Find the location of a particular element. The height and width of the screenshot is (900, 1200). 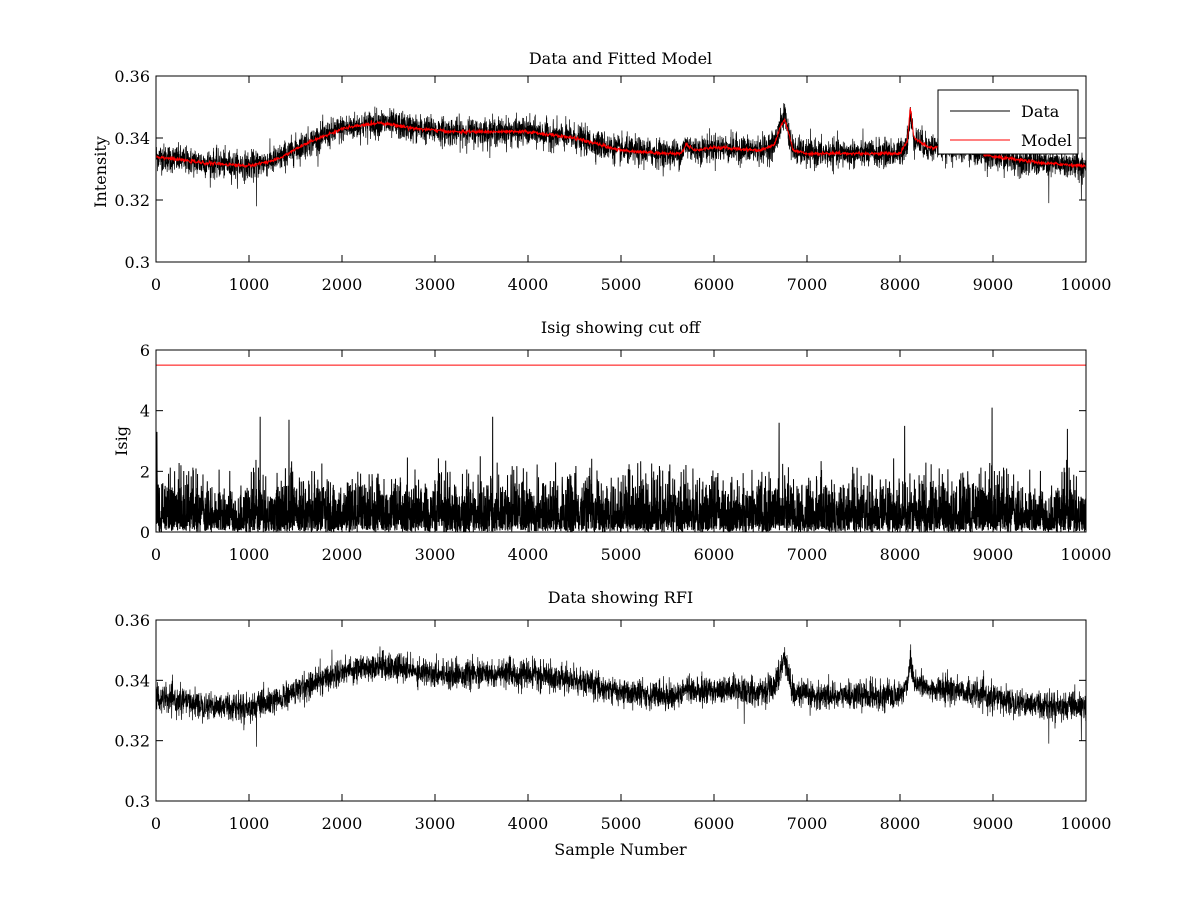

legend-box is located at coordinates (1008, 122).